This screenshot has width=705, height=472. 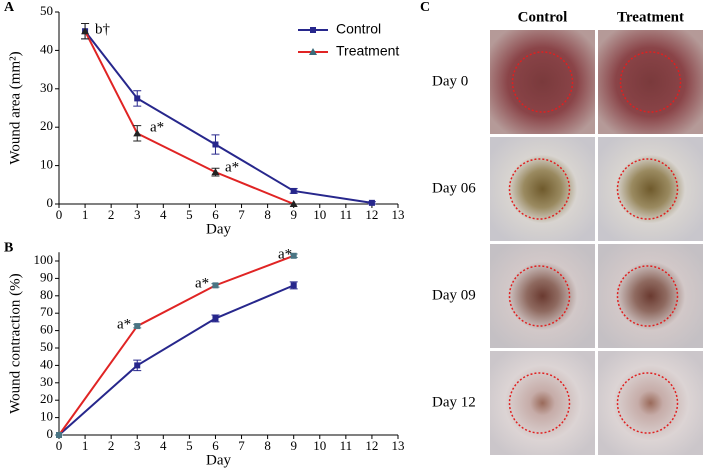 I want to click on y-tick-label: 100, so click(x=44, y=259).